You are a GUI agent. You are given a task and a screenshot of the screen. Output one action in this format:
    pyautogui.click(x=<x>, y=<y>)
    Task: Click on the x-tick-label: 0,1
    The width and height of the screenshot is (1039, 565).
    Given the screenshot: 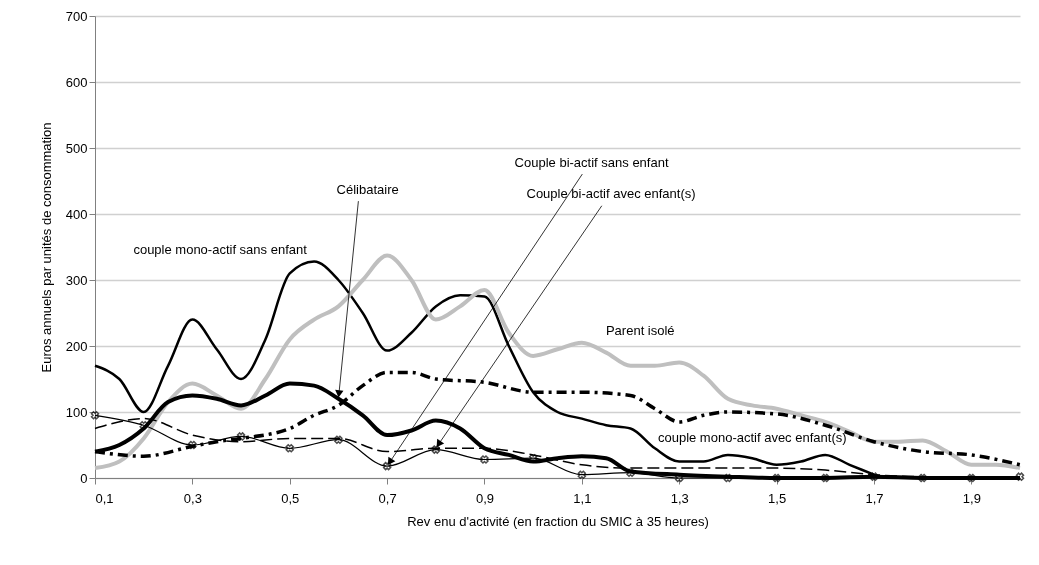 What is the action you would take?
    pyautogui.click(x=104, y=498)
    